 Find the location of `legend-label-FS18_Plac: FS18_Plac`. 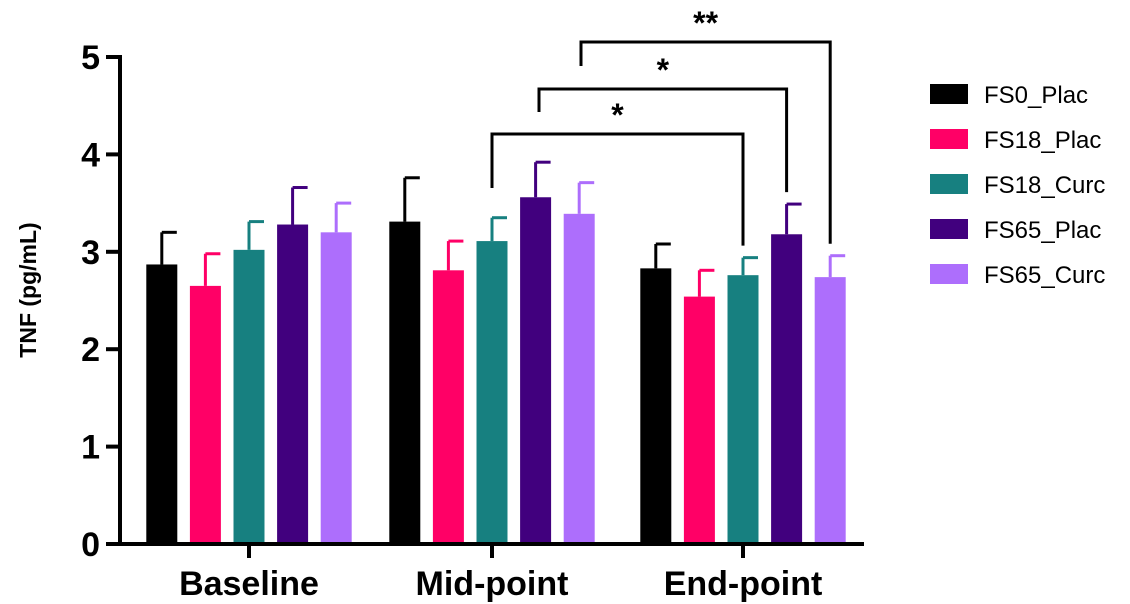

legend-label-FS18_Plac: FS18_Plac is located at coordinates (1042, 140).